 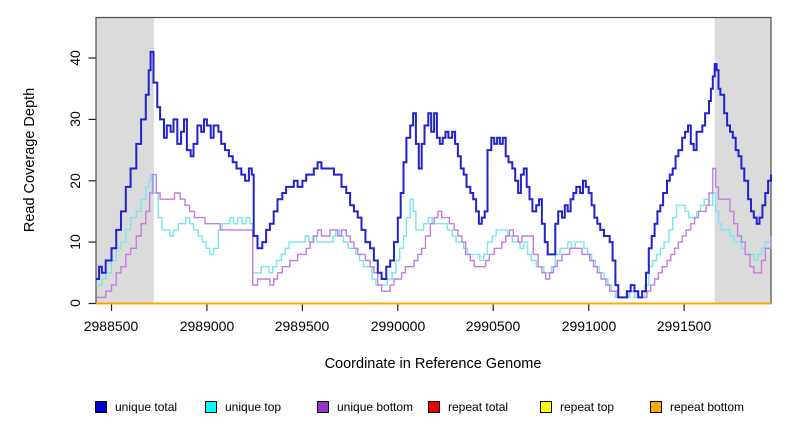 What do you see at coordinates (253, 407) in the screenshot?
I see `legend-label: unique top` at bounding box center [253, 407].